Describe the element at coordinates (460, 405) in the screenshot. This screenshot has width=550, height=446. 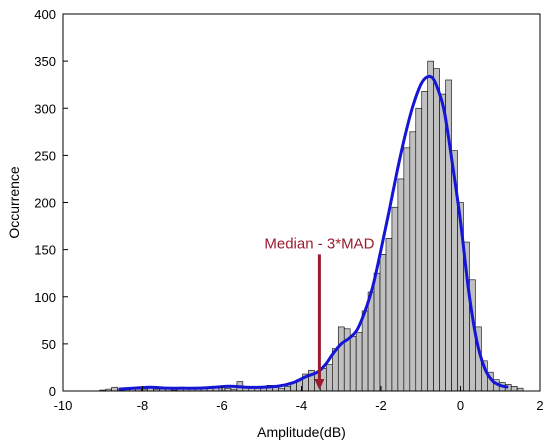
I see `x-tick-label: 0` at that location.